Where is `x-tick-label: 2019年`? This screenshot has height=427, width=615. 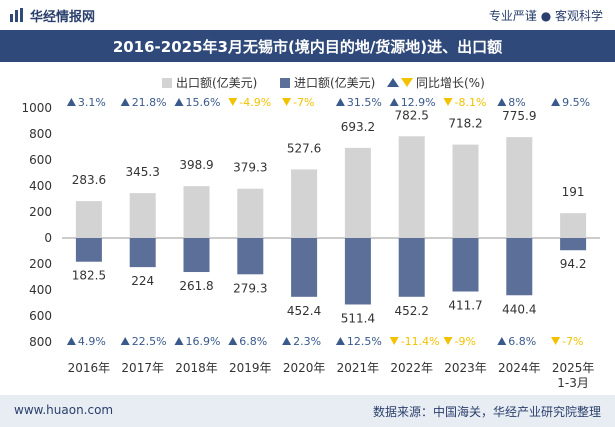
x-tick-label: 2019年 is located at coordinates (250, 368).